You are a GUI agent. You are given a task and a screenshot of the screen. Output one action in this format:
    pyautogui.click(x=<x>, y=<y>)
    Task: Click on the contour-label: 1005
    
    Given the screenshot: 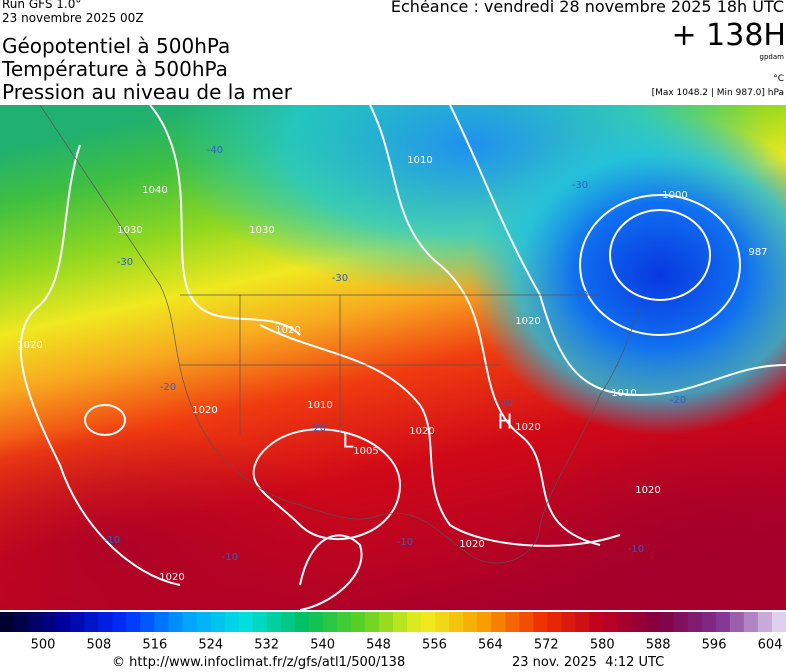 What is the action you would take?
    pyautogui.click(x=365, y=451)
    